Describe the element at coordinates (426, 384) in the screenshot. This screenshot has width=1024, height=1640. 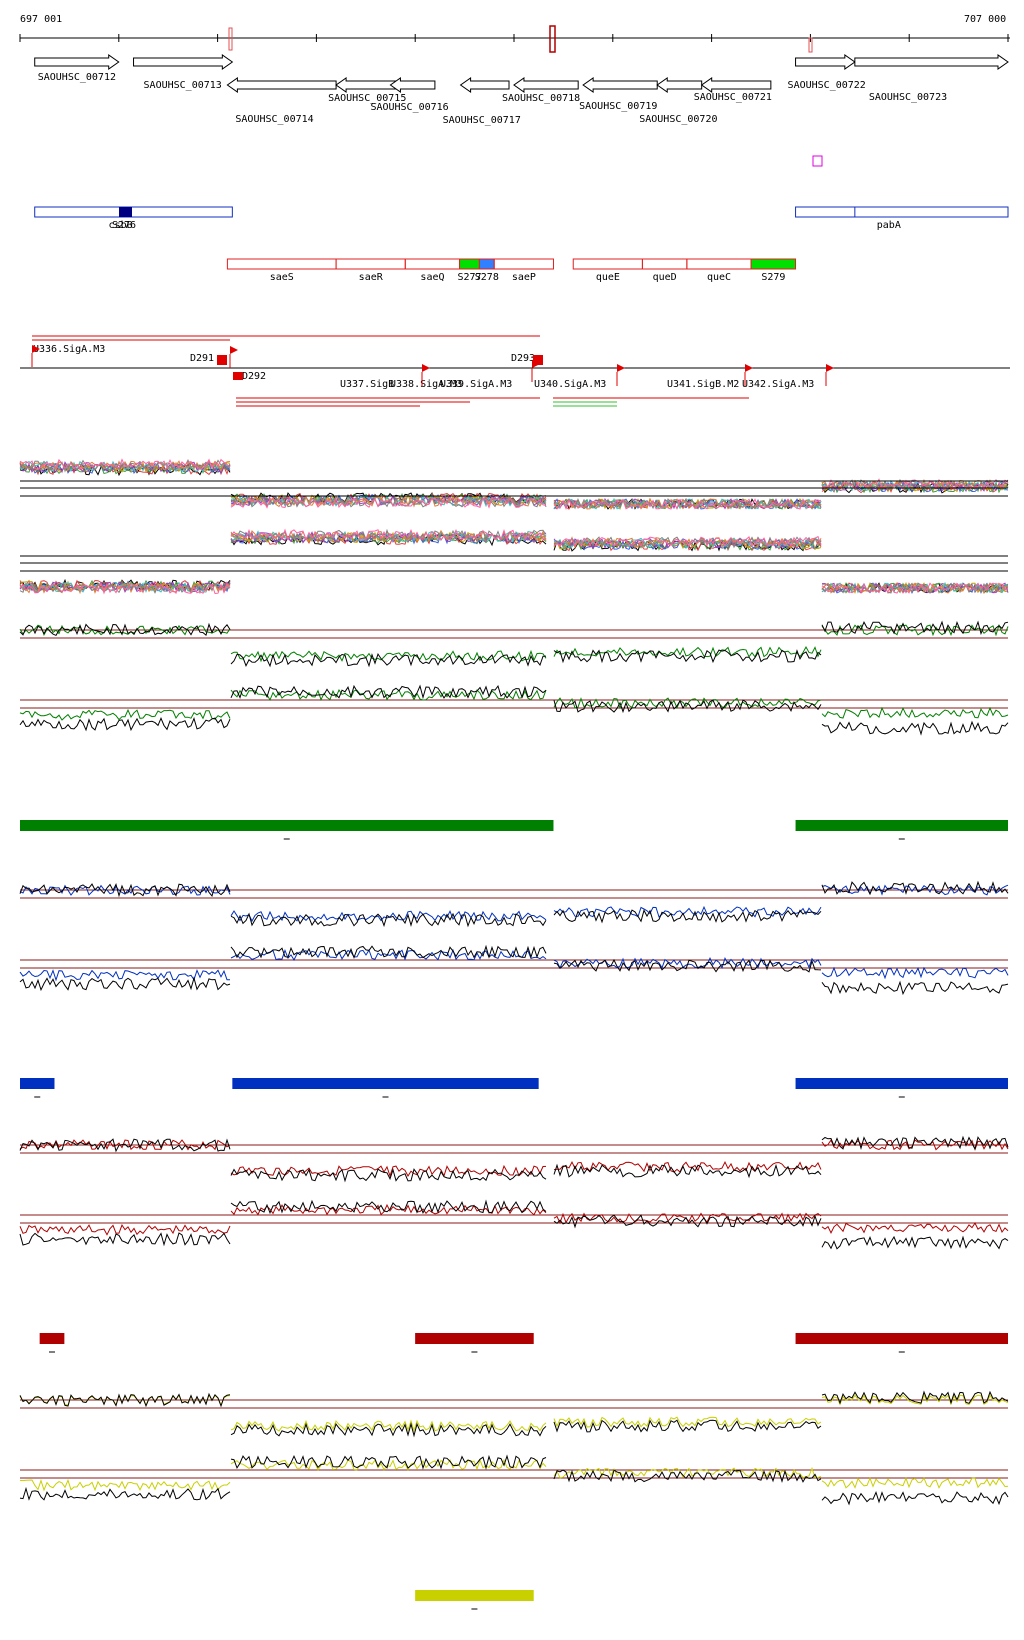
I see `promoter-label: U338.SigA.M3` at that location.